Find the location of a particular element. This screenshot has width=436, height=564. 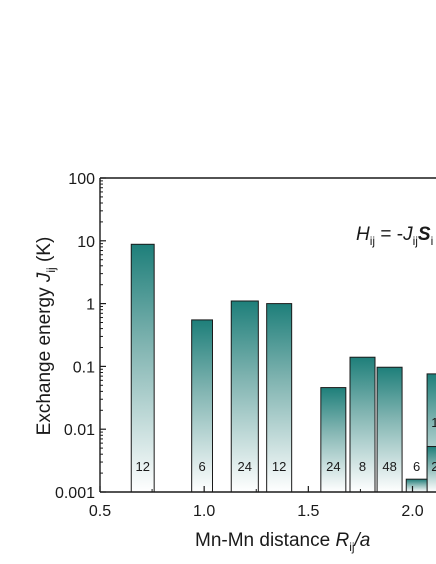

hamiltonian-annotation: Hij = -JijSi is located at coordinates (394, 236).